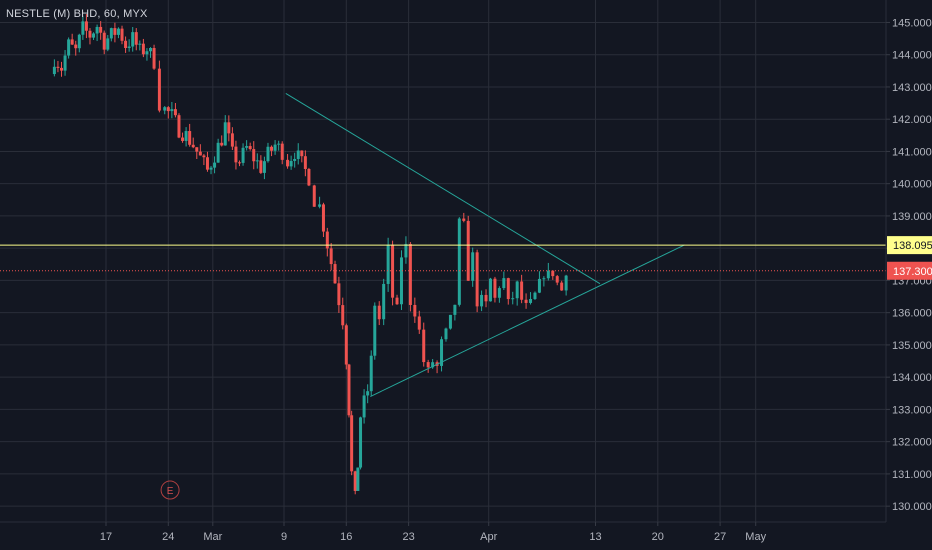 This screenshot has width=932, height=550. I want to click on earnings-marker-label: E, so click(170, 491).